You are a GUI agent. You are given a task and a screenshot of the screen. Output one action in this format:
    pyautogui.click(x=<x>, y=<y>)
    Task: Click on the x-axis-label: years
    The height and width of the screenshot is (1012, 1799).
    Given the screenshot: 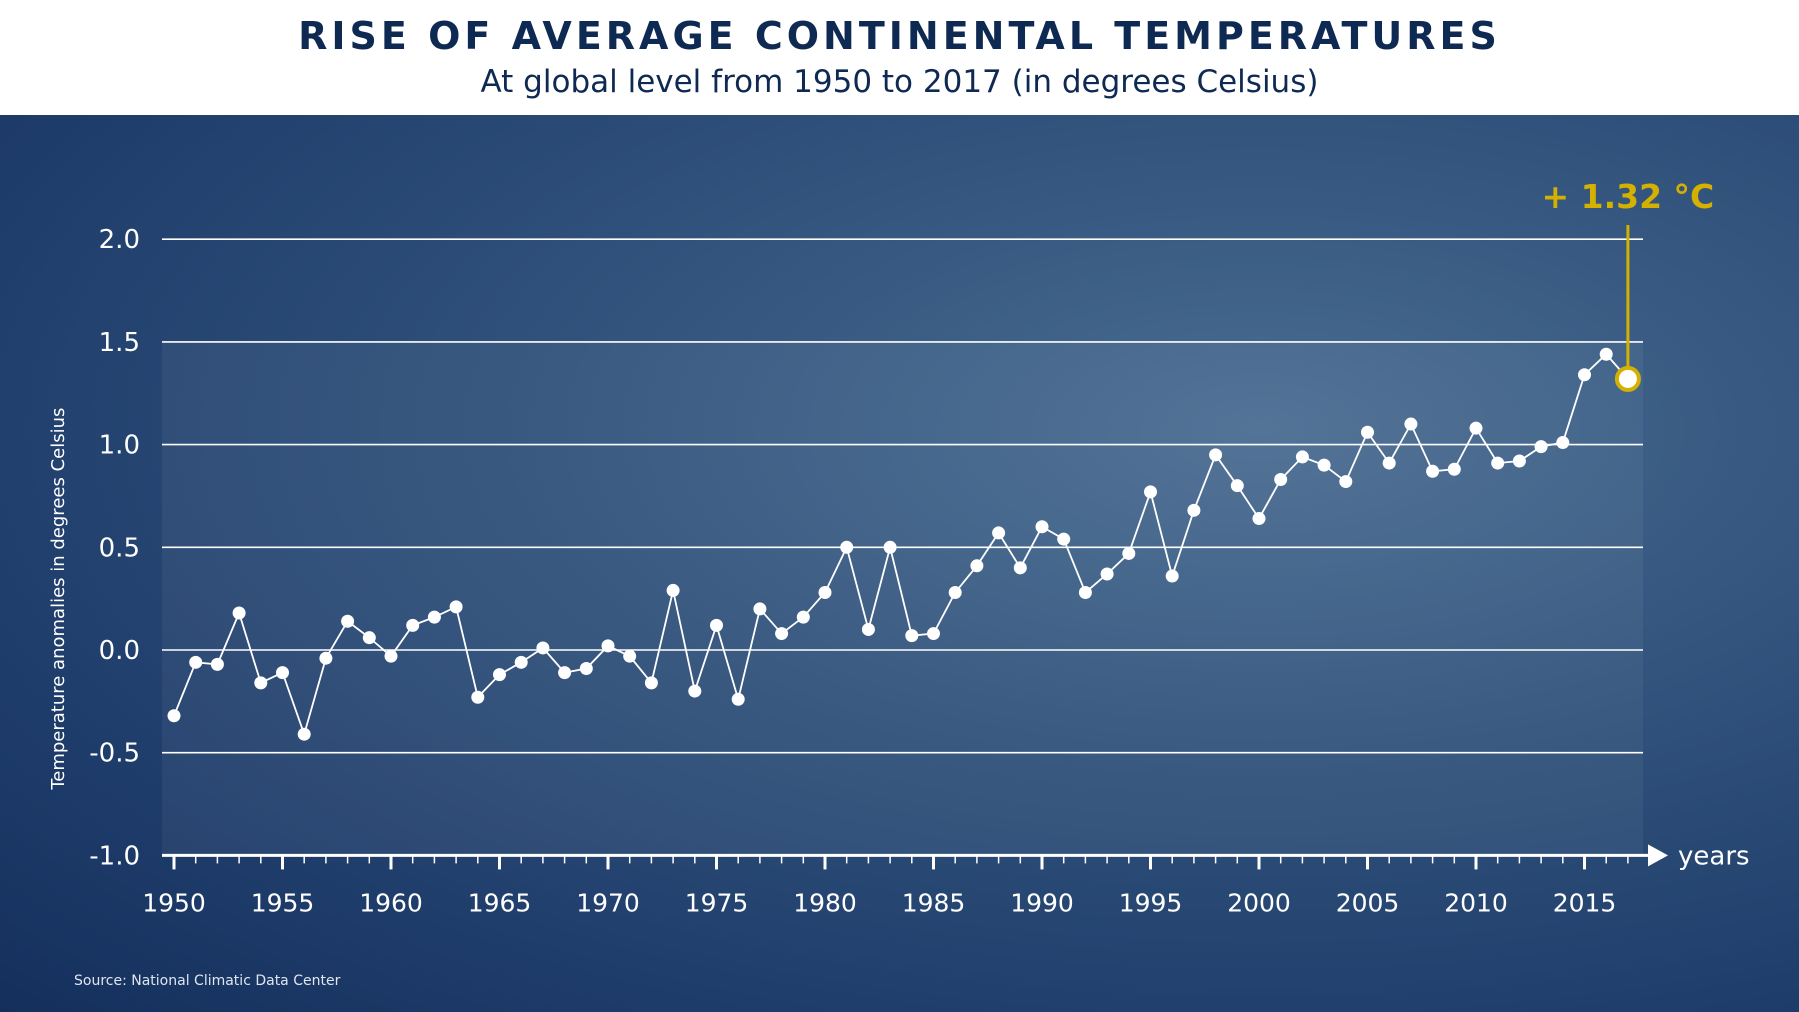 What is the action you would take?
    pyautogui.click(x=1714, y=856)
    